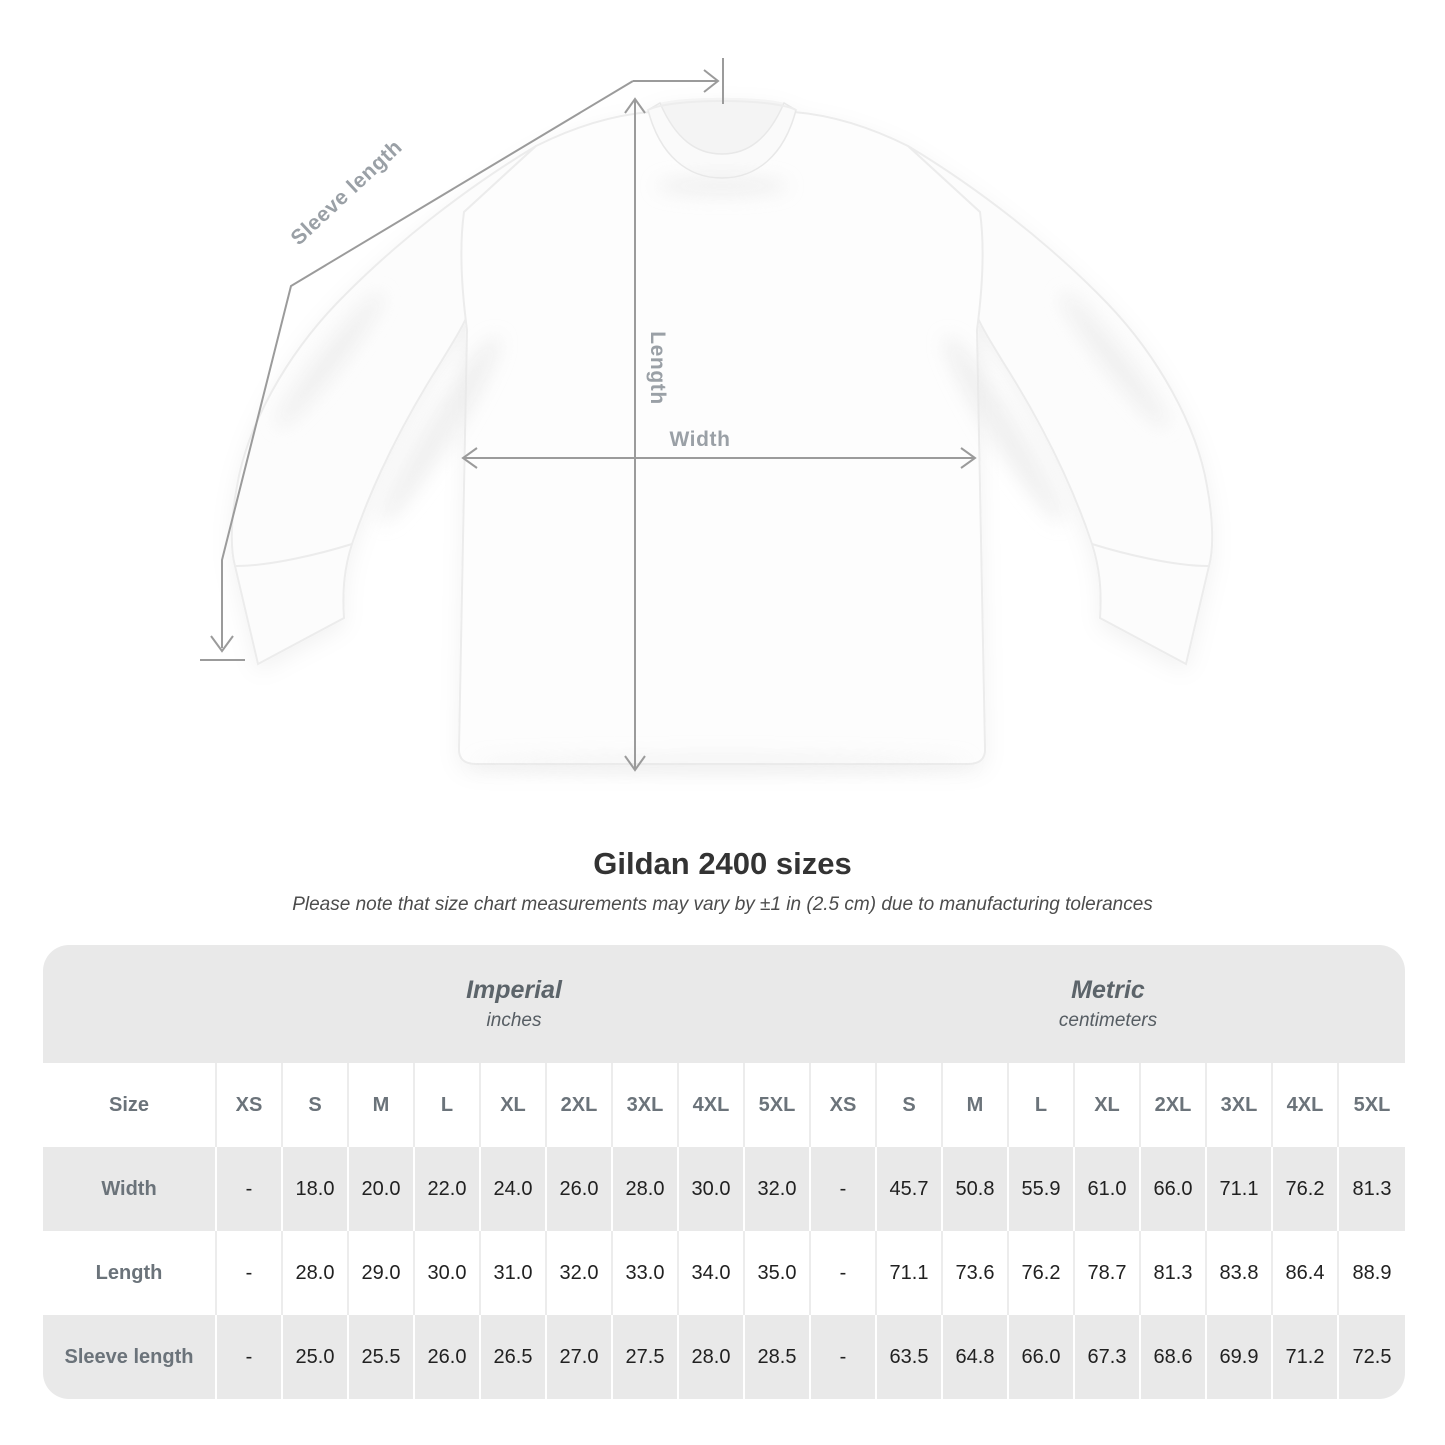  I want to click on value-cell: 72.5, so click(1372, 1356).